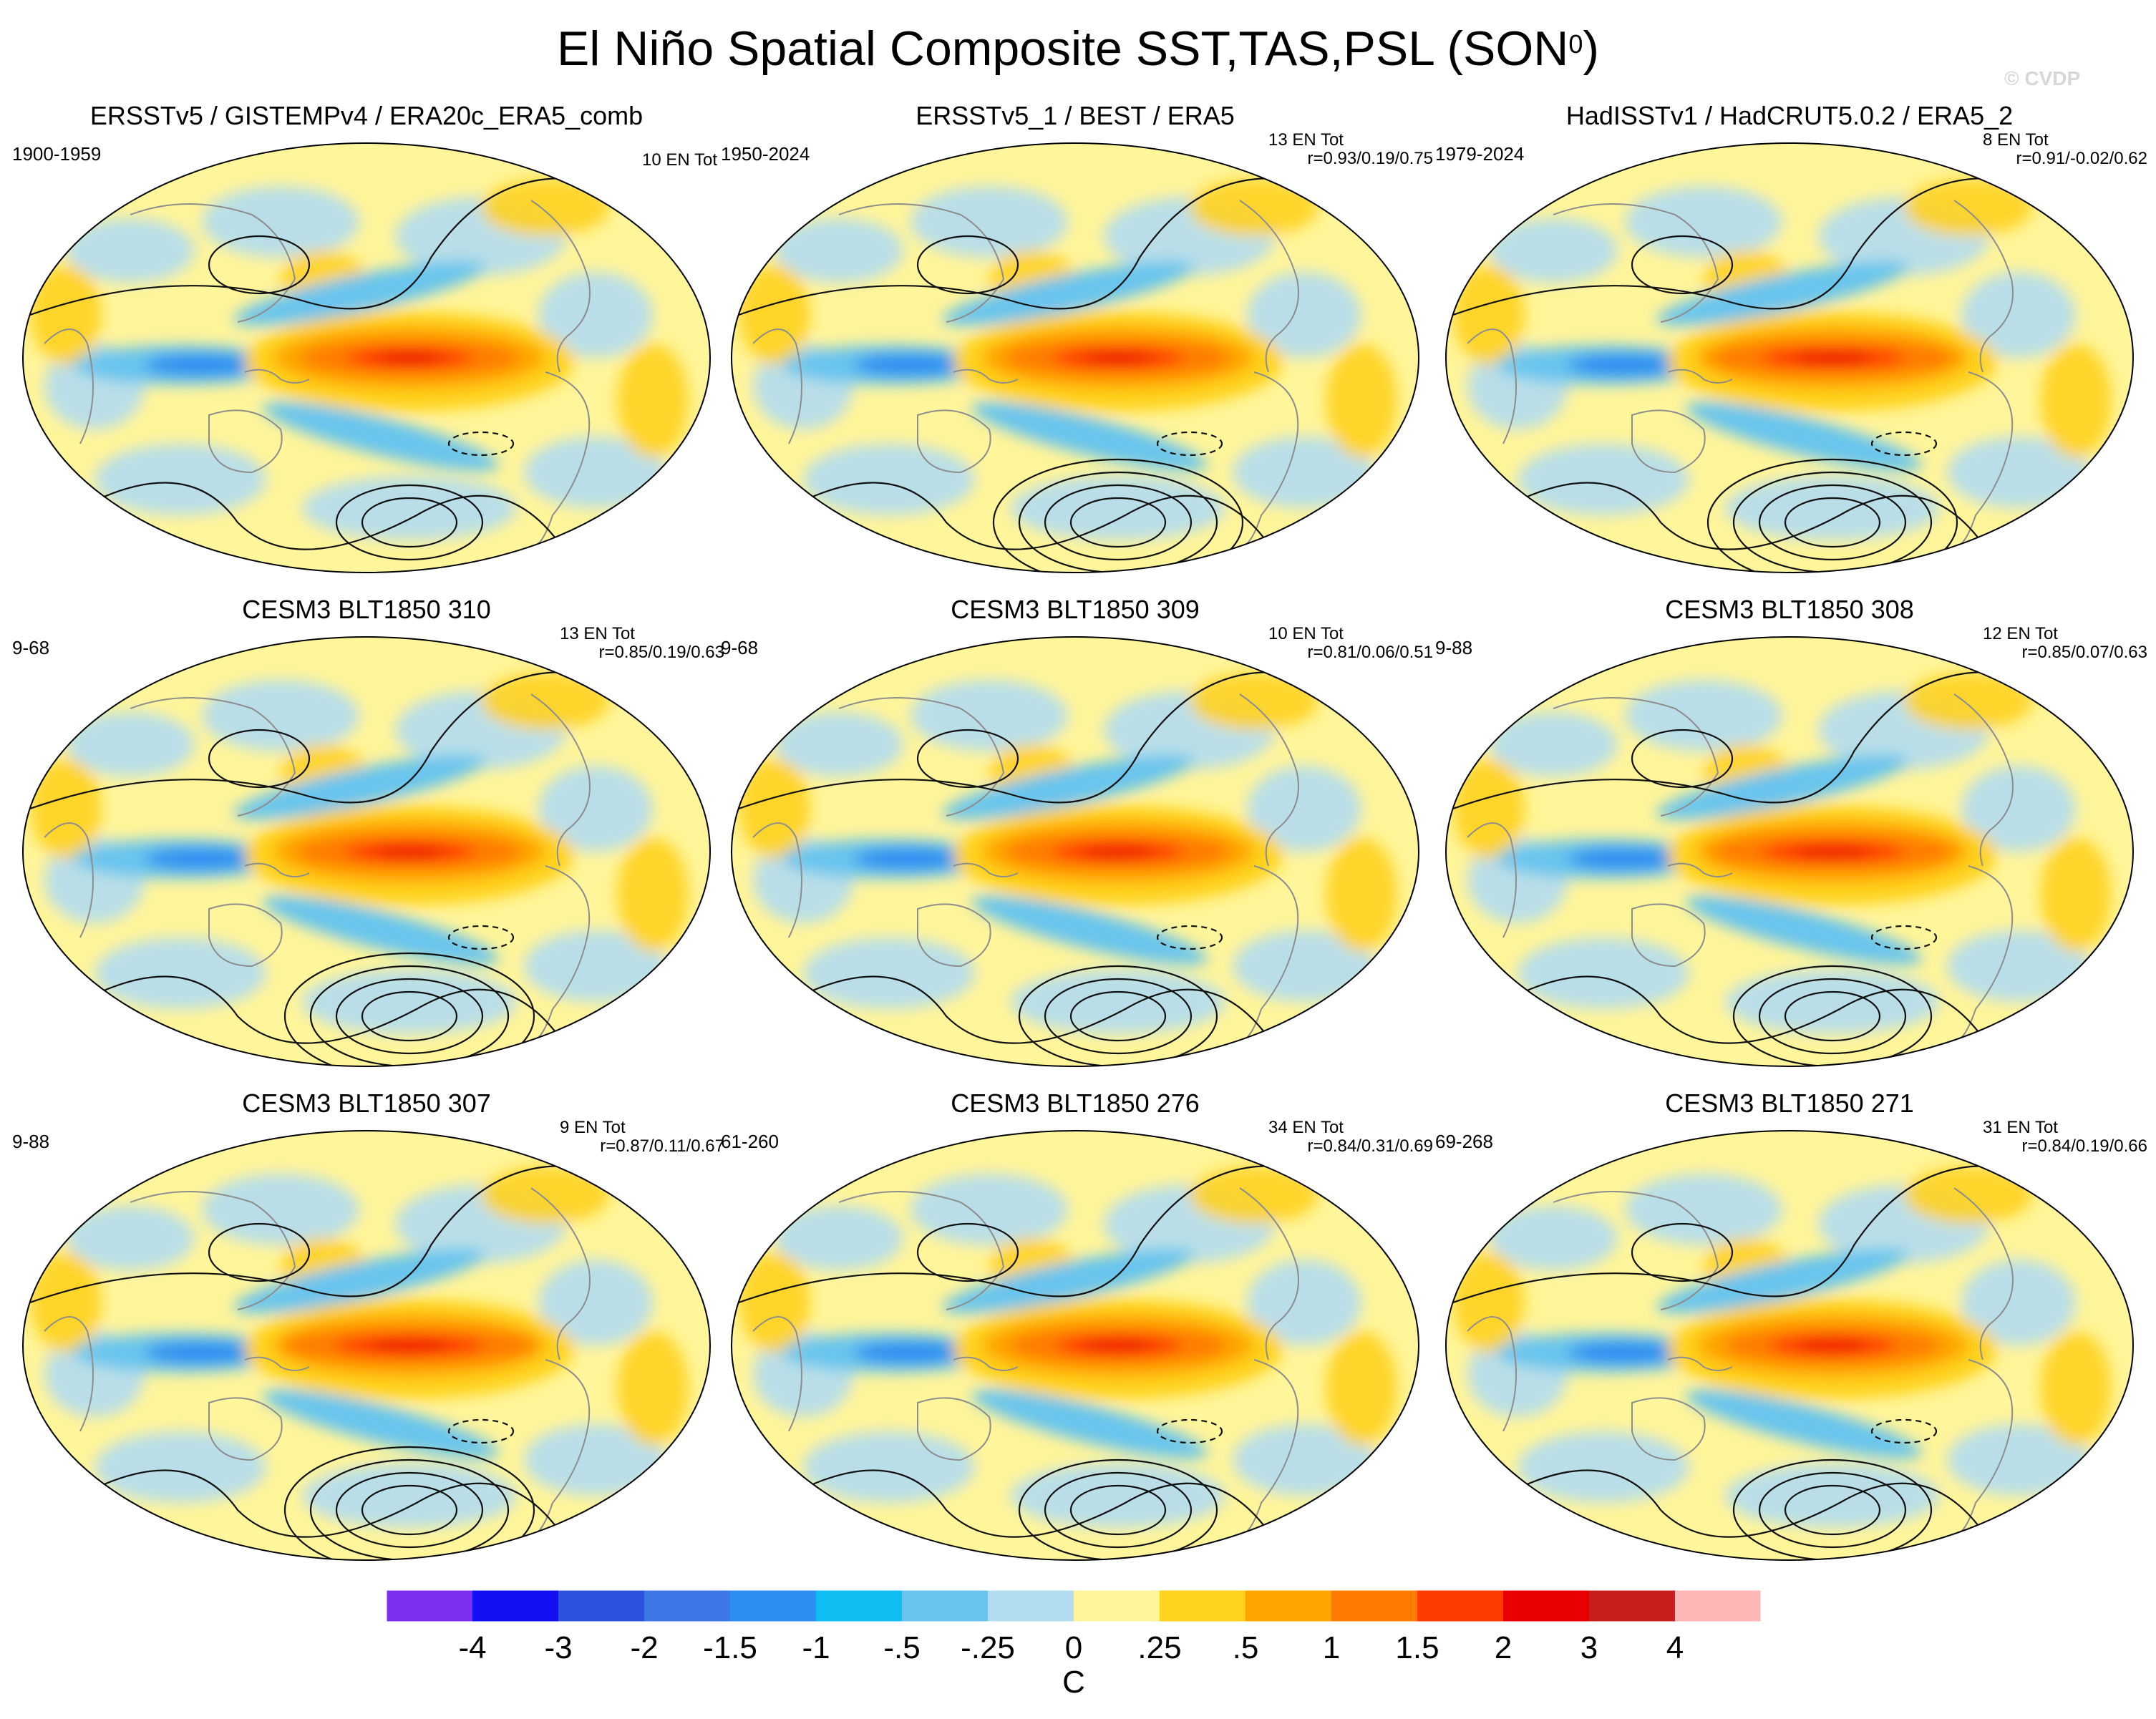  What do you see at coordinates (1589, 1647) in the screenshot?
I see `colorbar-tick-label: 3` at bounding box center [1589, 1647].